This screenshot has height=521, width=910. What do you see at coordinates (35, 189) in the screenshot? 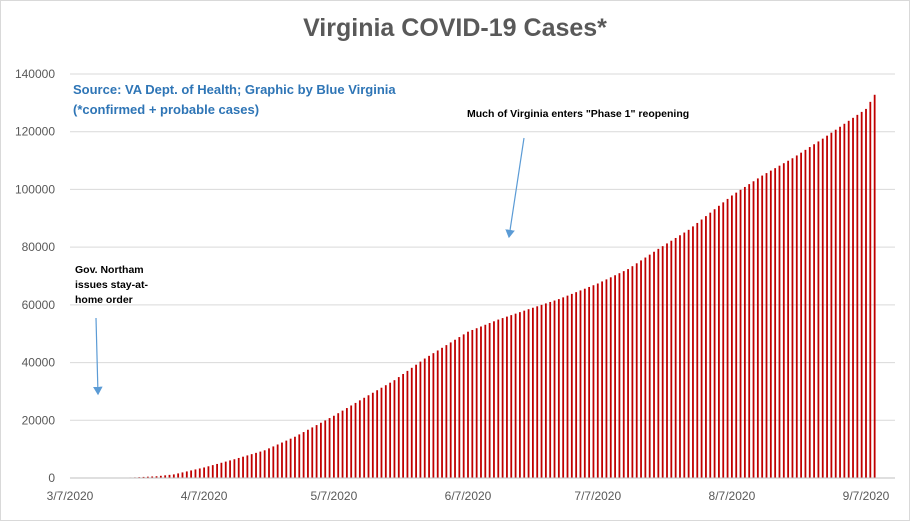
I see `y-tick-label: 100000` at bounding box center [35, 189].